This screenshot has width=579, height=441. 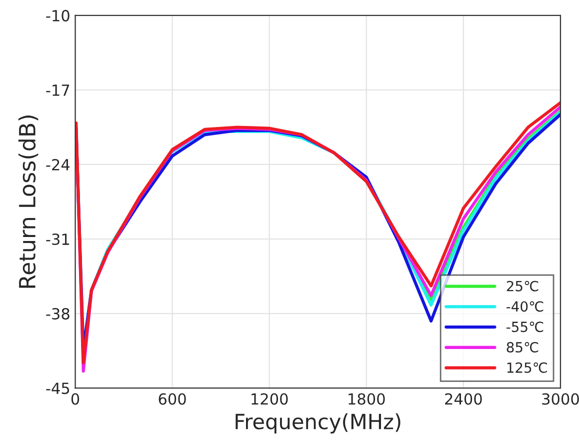 What do you see at coordinates (522, 286) in the screenshot?
I see `legend-label: 25℃` at bounding box center [522, 286].